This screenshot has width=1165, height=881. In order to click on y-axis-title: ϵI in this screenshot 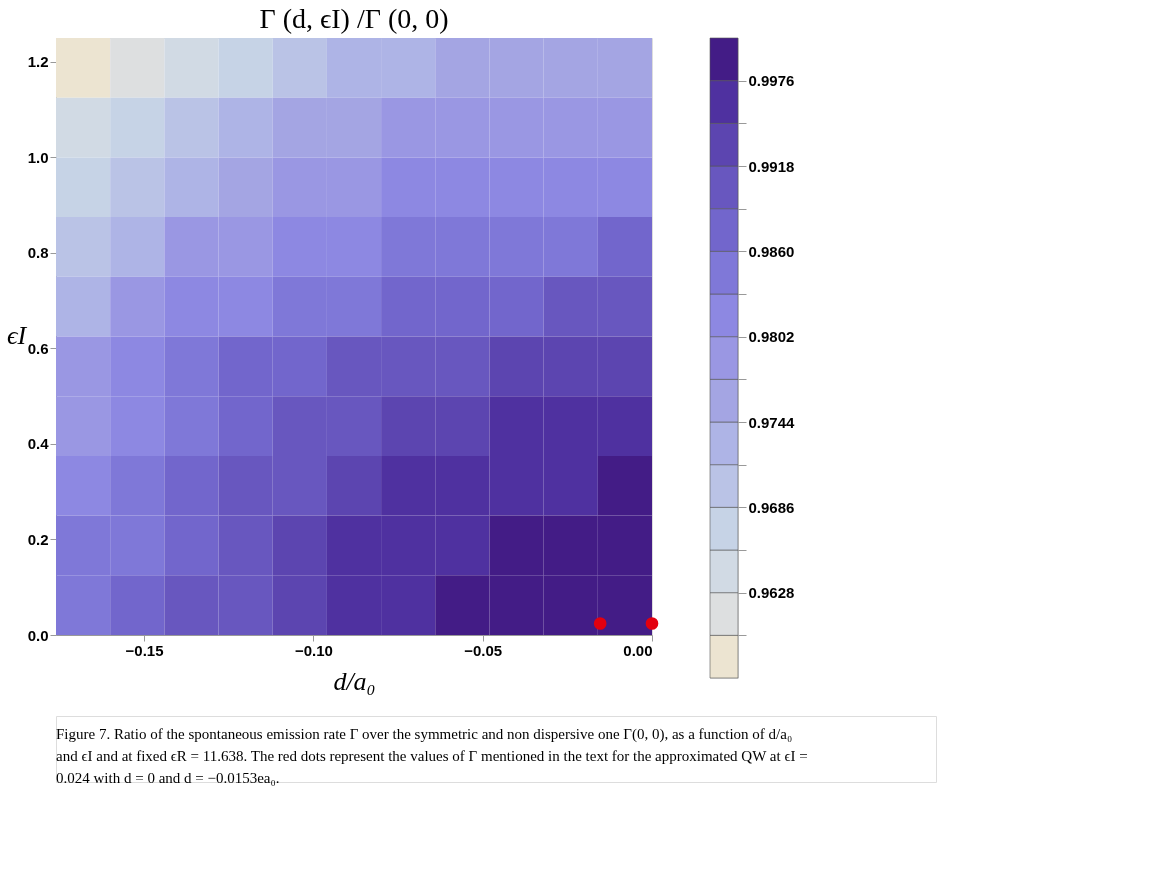, I will do `click(17, 335)`.